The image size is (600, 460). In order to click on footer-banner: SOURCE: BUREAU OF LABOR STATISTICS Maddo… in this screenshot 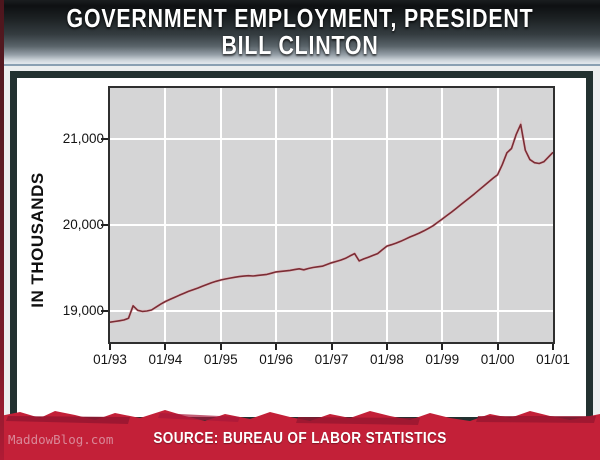, I will do `click(300, 433)`.